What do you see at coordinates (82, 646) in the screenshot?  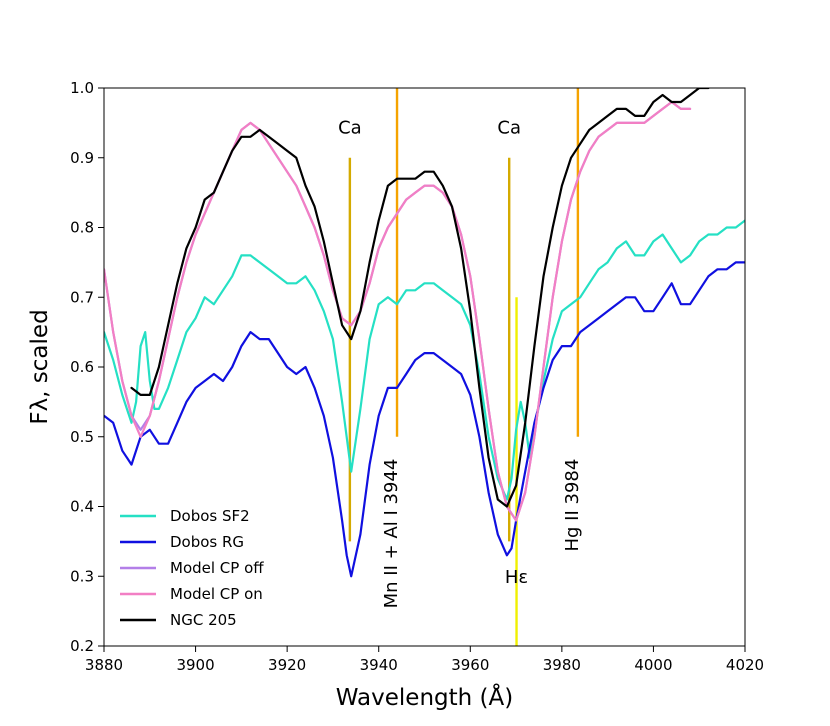 I see `y-tick-label: 0.2` at bounding box center [82, 646].